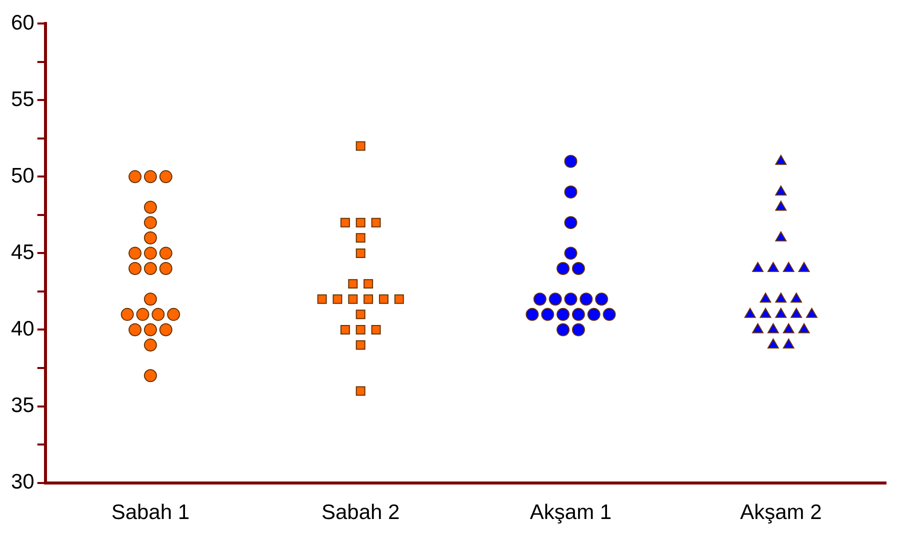 This screenshot has width=904, height=542. Describe the element at coordinates (150, 512) in the screenshot. I see `x-tick-label: Sabah 1` at that location.